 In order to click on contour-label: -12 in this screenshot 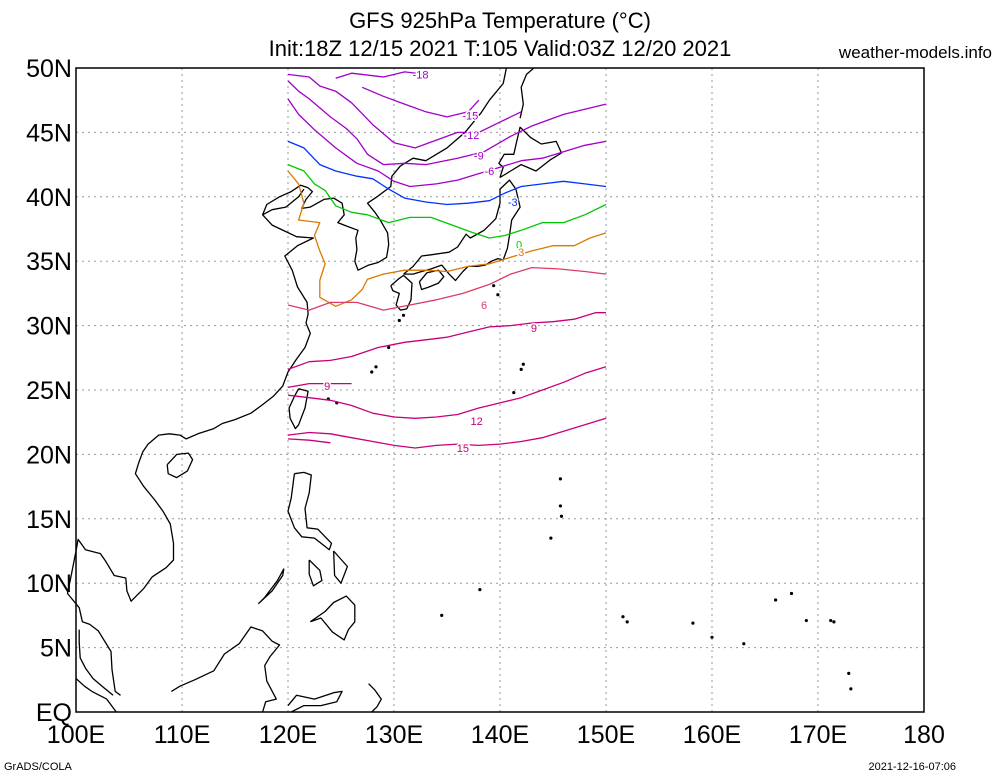, I will do `click(471, 136)`.